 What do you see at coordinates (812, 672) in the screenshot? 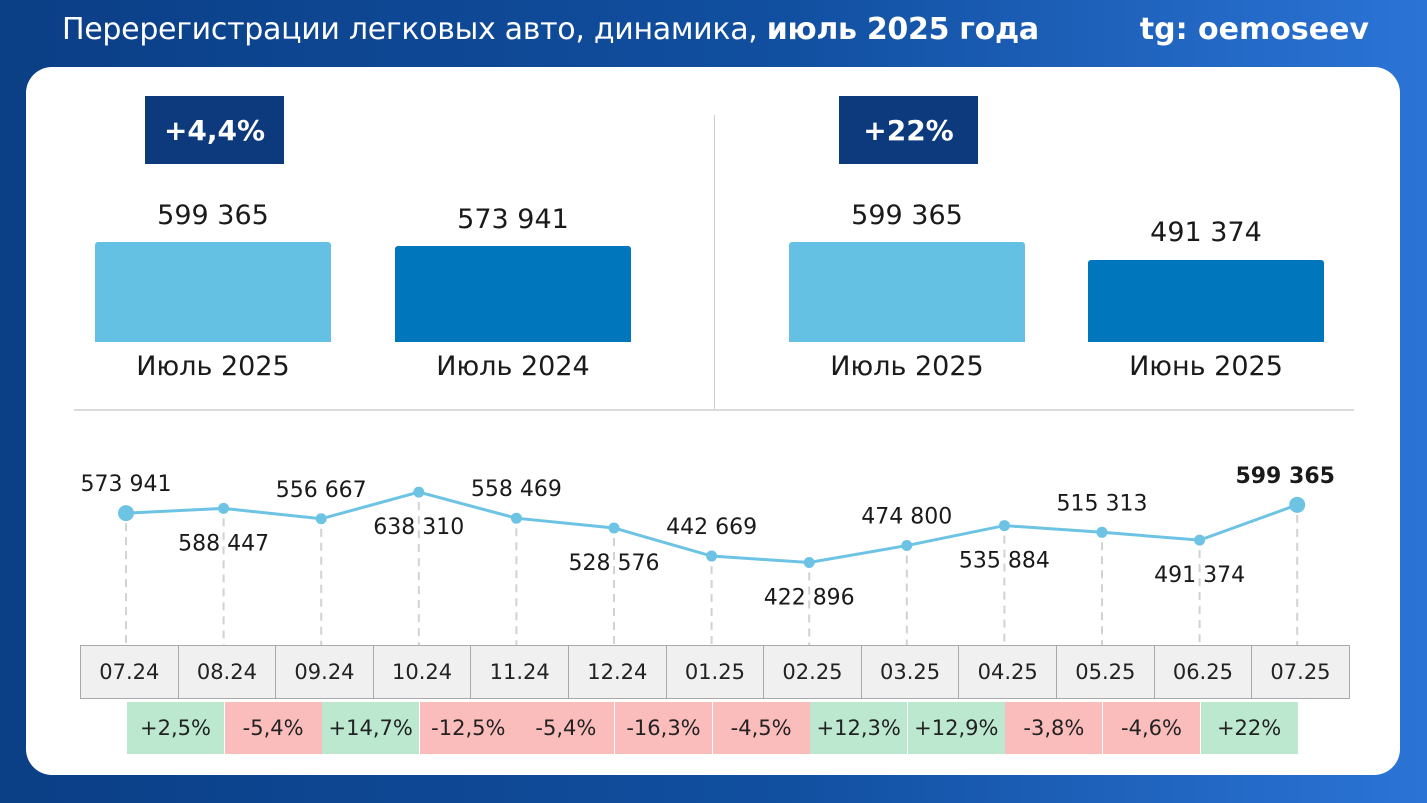
I see `period-cell: 02.25` at bounding box center [812, 672].